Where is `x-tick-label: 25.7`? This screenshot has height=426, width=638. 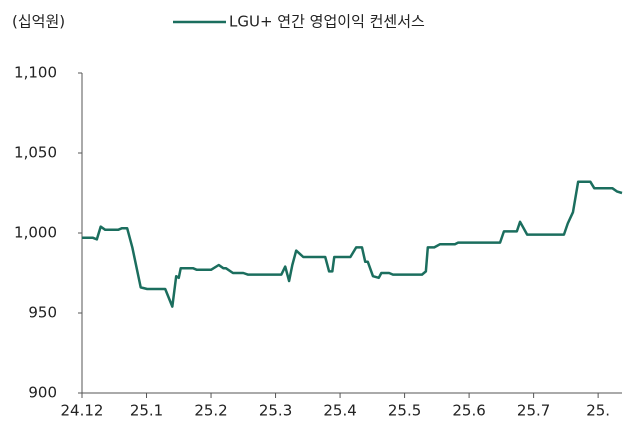 x-tick-label: 25.7 is located at coordinates (533, 411).